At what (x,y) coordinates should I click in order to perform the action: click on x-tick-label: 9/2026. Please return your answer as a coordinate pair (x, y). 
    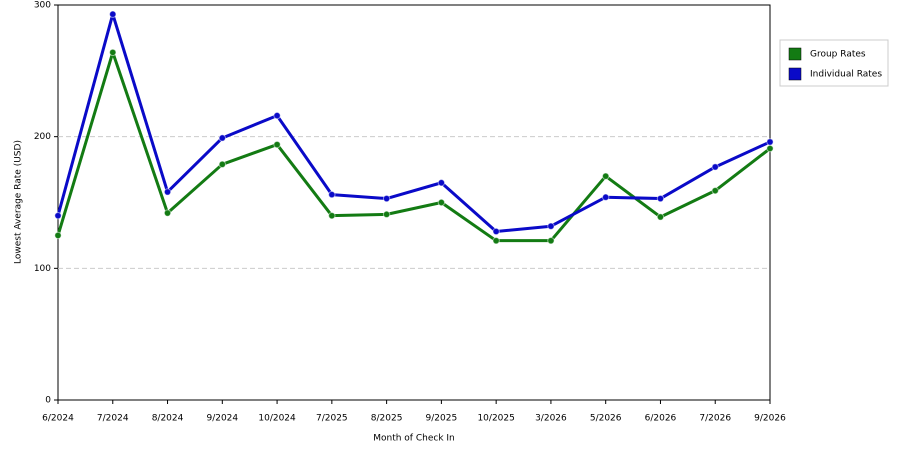
    Looking at the image, I should click on (770, 419).